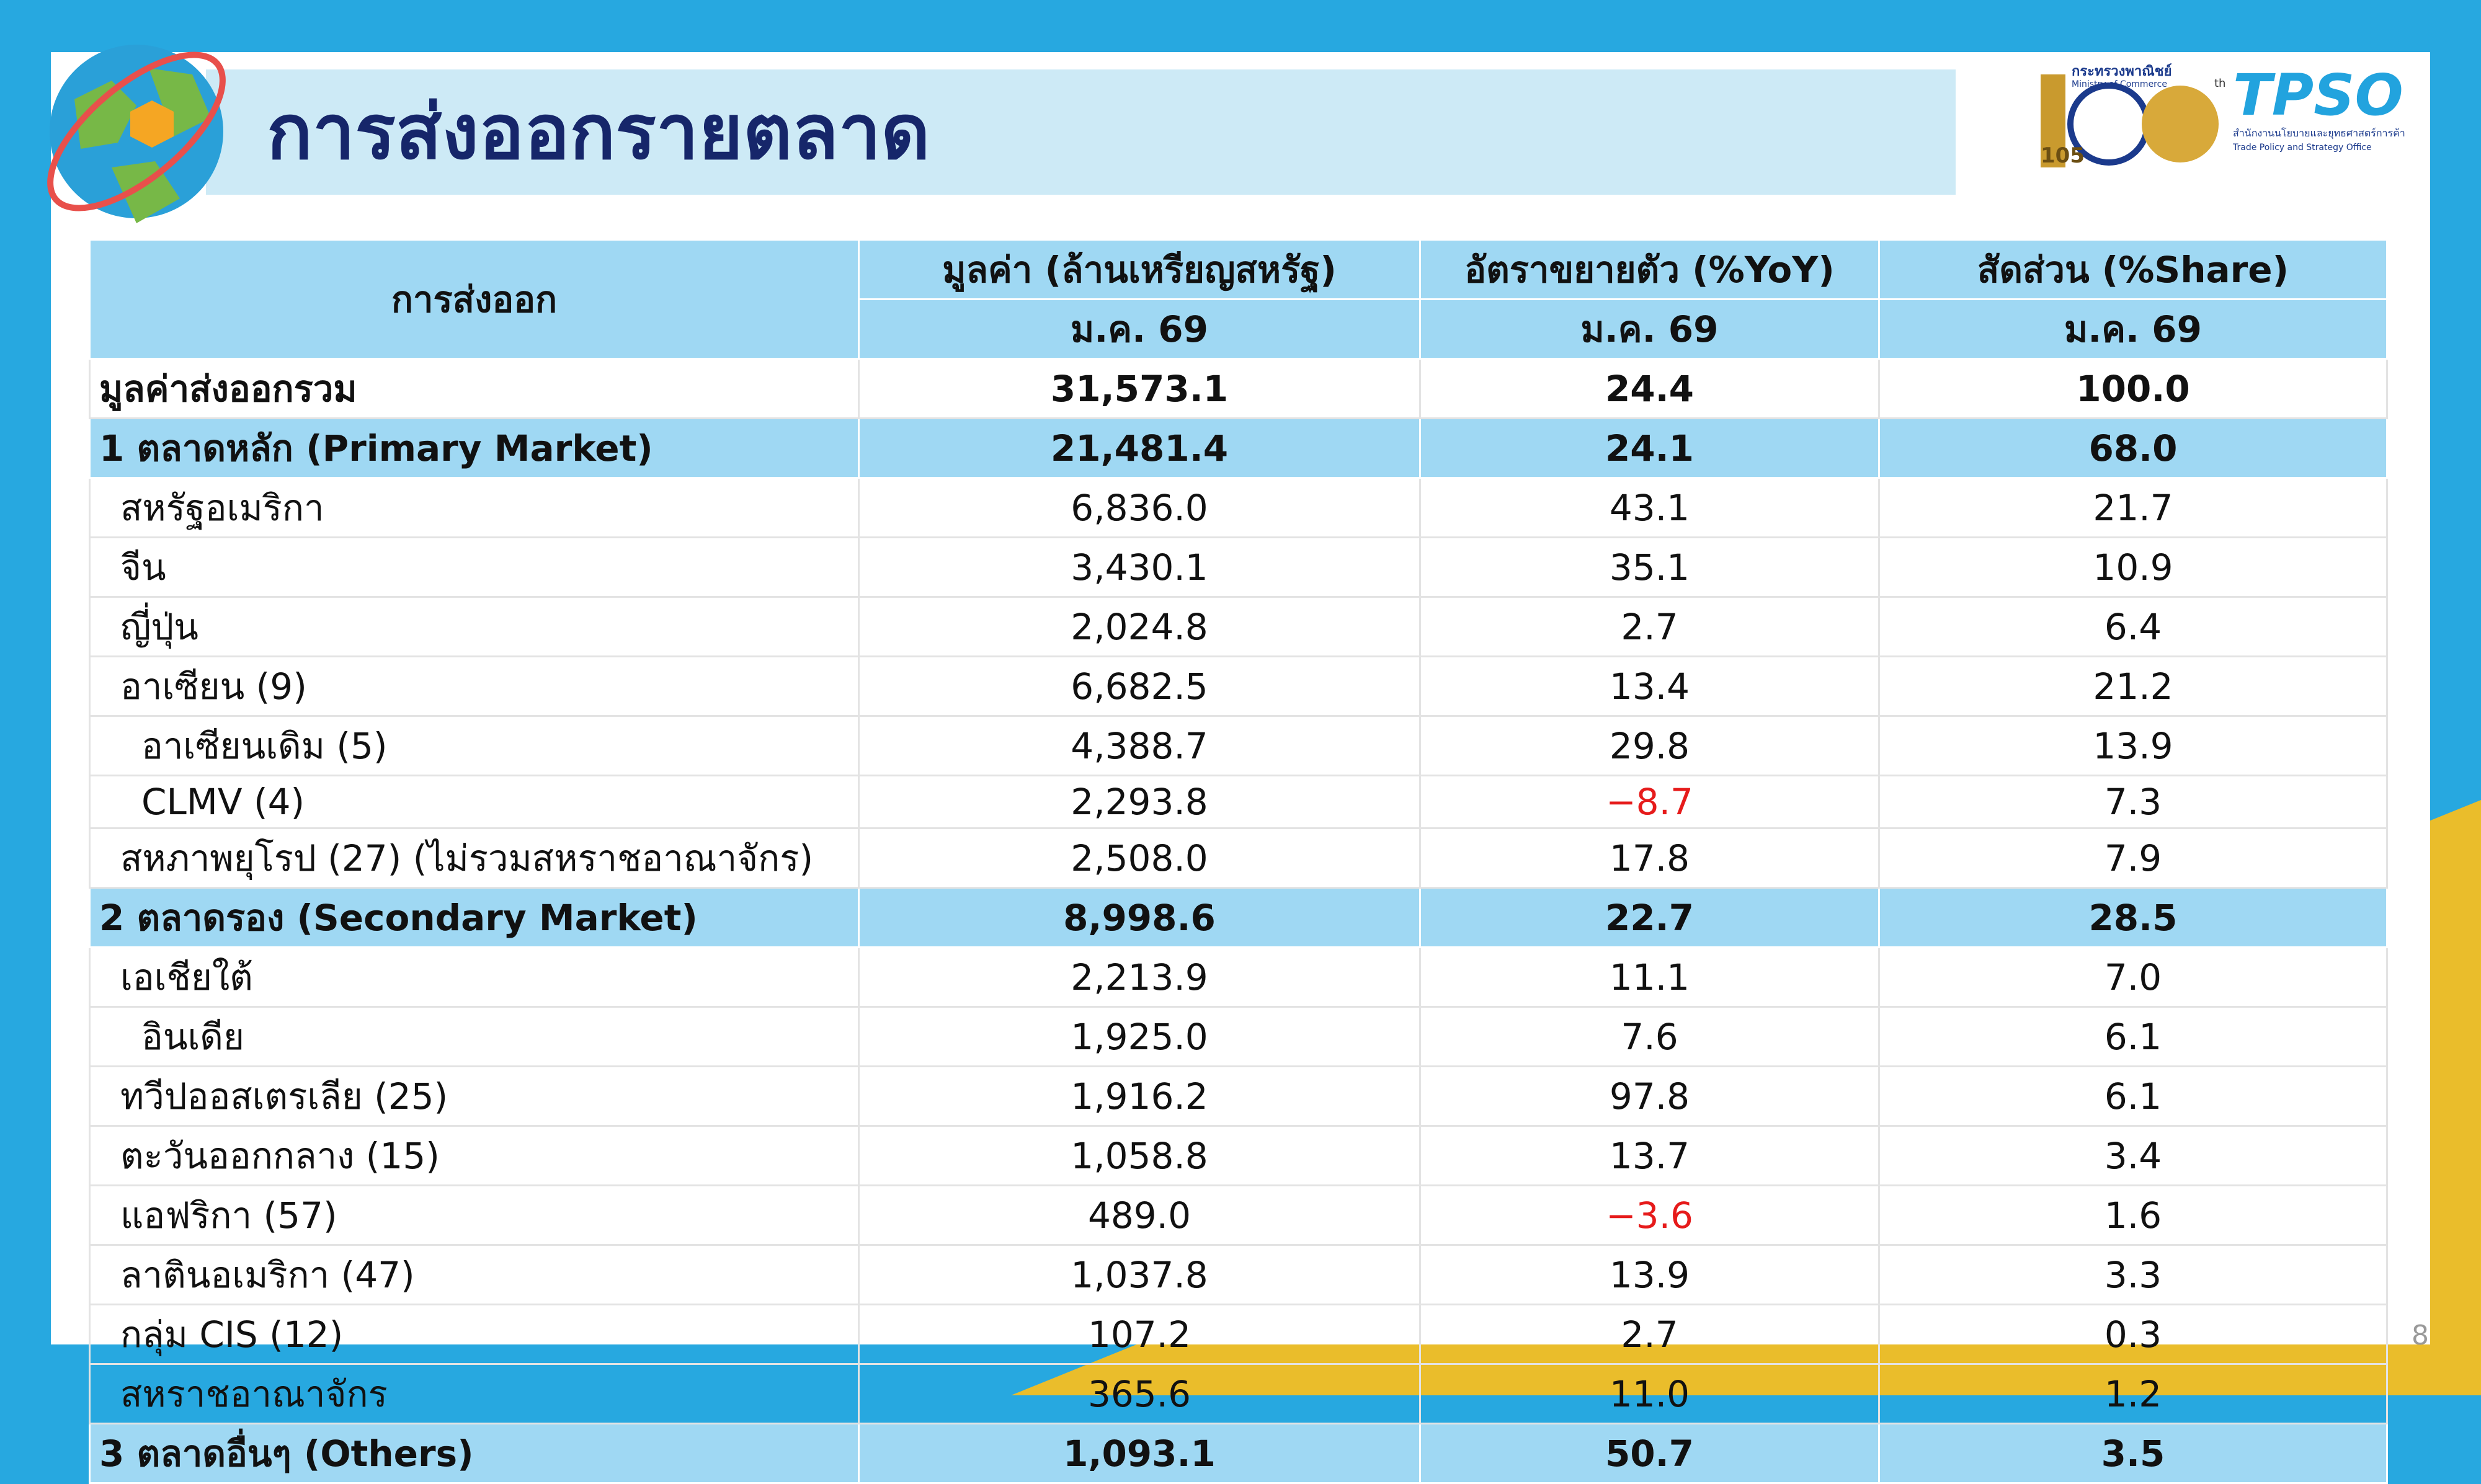 Image resolution: width=2481 pixels, height=1484 pixels. Describe the element at coordinates (2133, 1155) in the screenshot. I see `cell-value: 3.4` at that location.